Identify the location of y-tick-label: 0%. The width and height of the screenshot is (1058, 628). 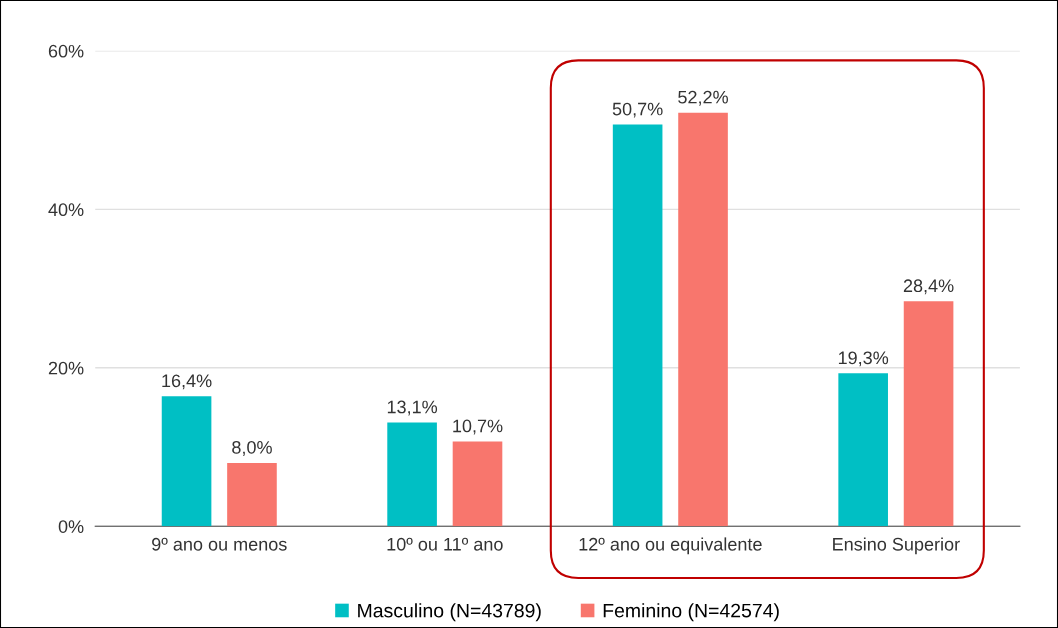
(71, 526).